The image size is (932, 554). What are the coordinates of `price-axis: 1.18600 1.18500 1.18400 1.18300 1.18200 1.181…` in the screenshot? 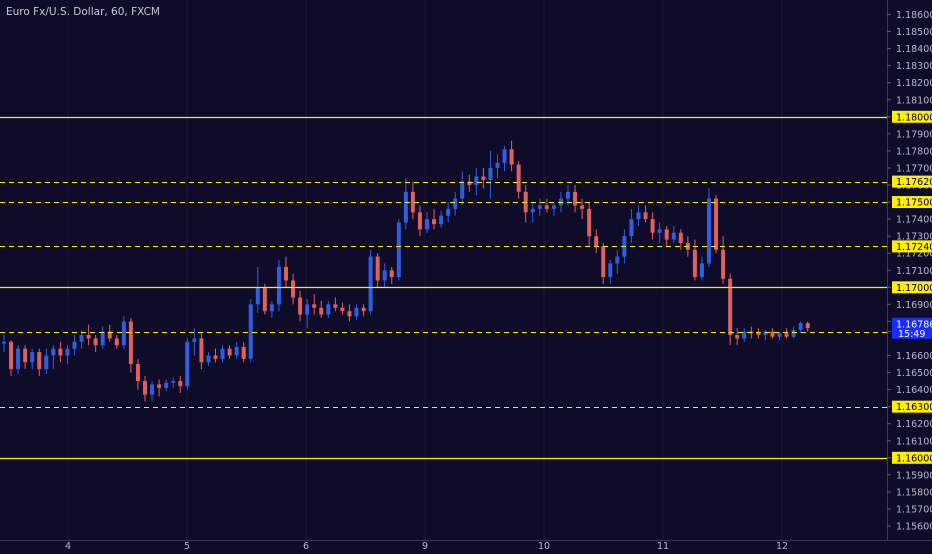 It's located at (909, 271).